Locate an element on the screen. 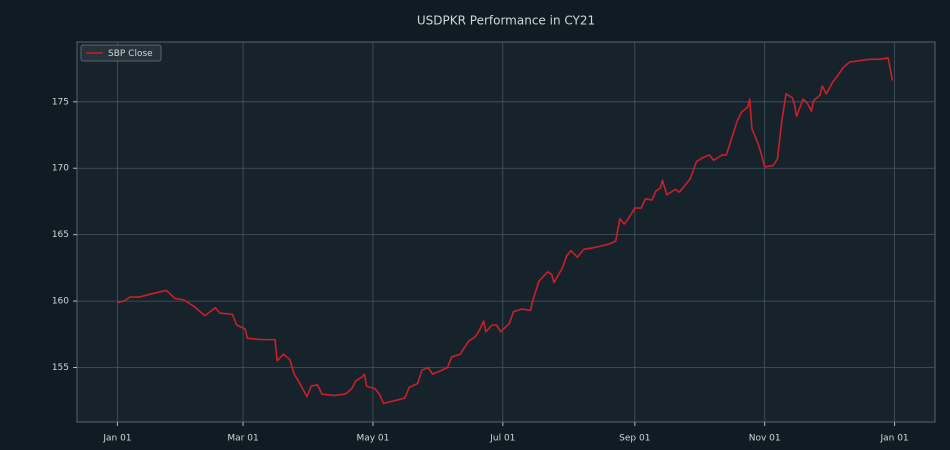 This screenshot has width=950, height=450. x-tick-label: Mar 01 is located at coordinates (242, 439).